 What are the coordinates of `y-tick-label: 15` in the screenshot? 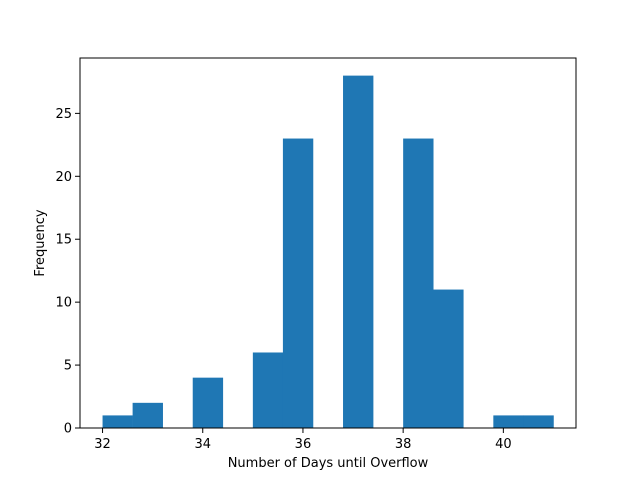 It's located at (63, 240).